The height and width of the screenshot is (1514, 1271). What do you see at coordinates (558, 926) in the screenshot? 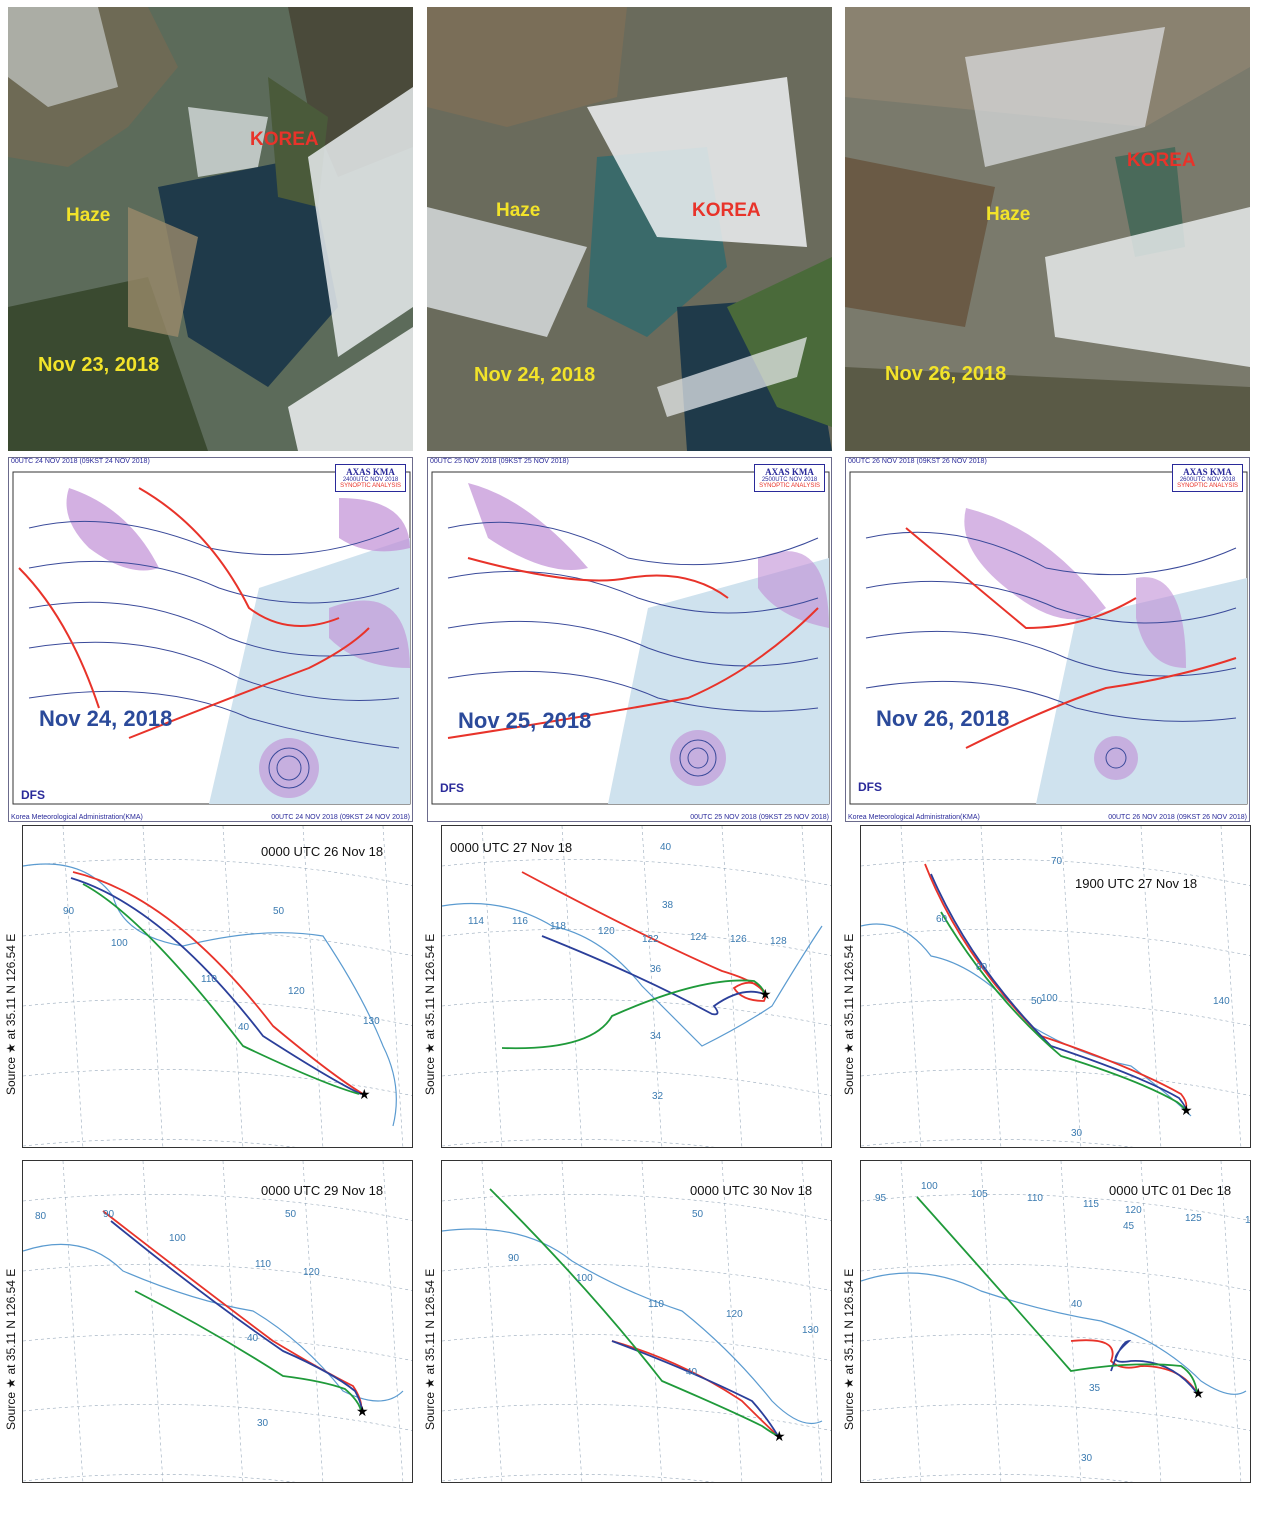
I see `tick-label: 118` at bounding box center [558, 926].